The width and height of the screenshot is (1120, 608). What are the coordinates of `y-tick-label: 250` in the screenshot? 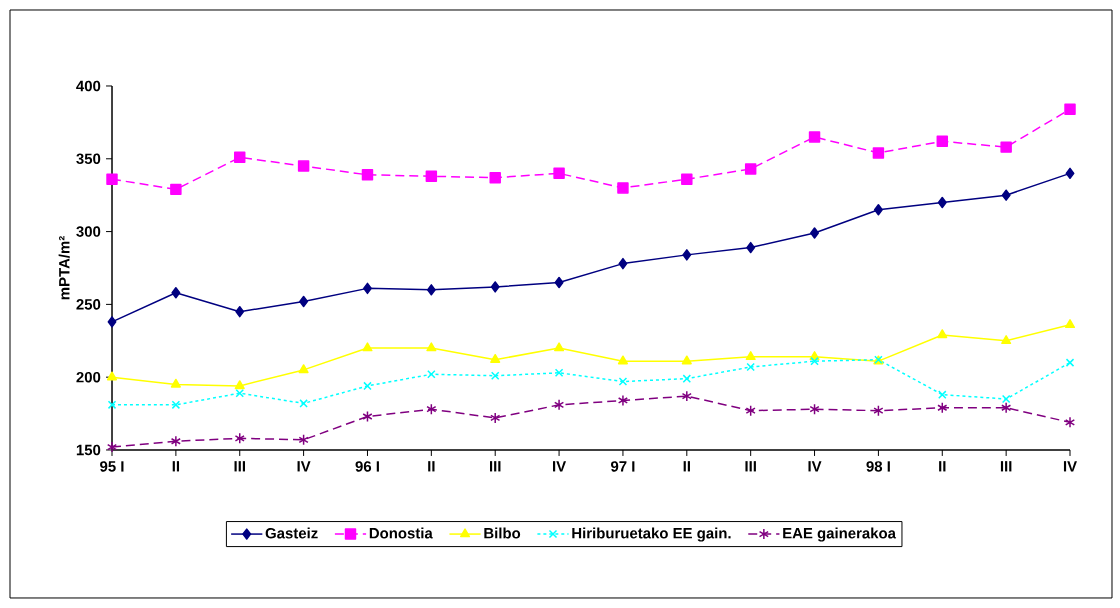 It's located at (88, 304).